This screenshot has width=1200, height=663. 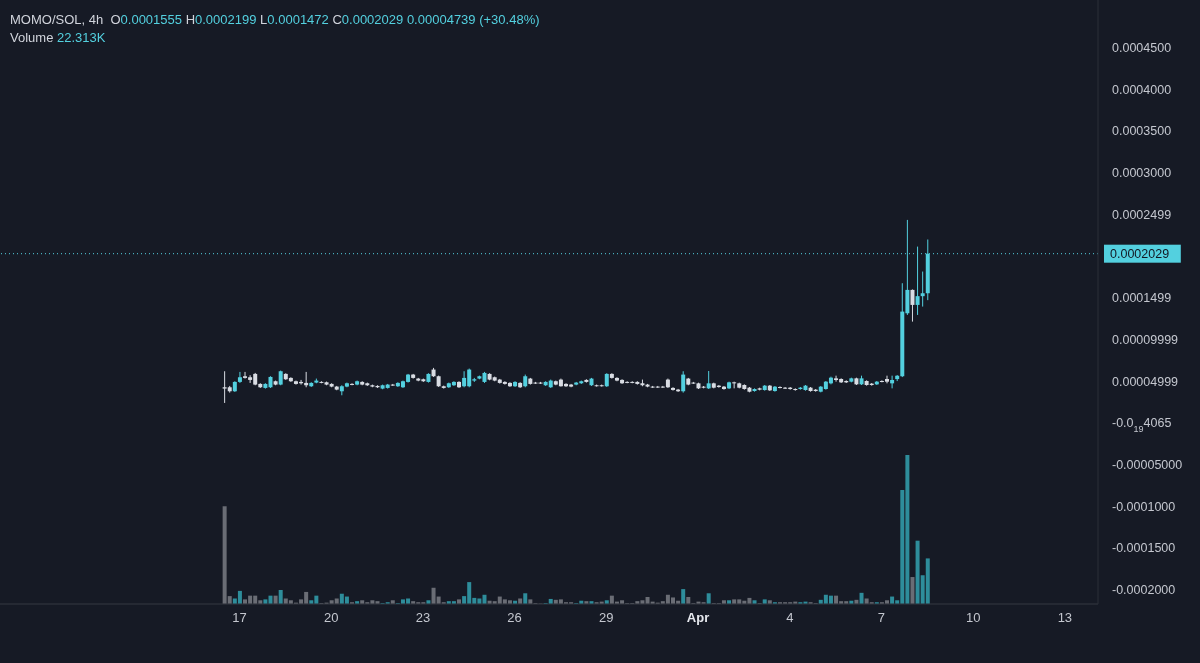 I want to click on y-tick-label: -0.00005000, so click(x=1147, y=465).